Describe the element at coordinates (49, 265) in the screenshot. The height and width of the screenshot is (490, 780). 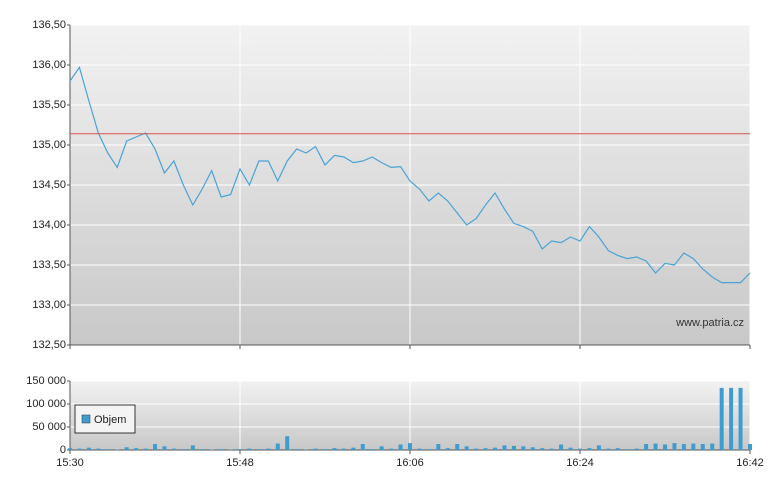
I see `y-tick-label: 133,50` at that location.